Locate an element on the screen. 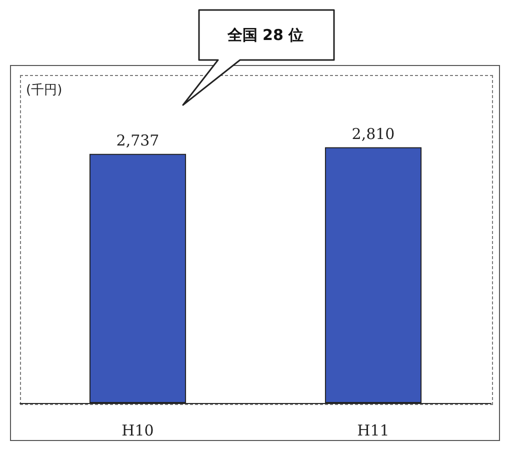 The image size is (510, 469). x-tick-label: H11 is located at coordinates (373, 431).